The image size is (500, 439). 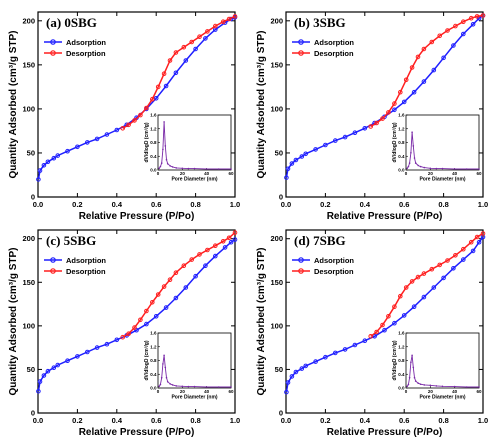 I want to click on inset-y-tick-label: 0.0, so click(x=401, y=388).